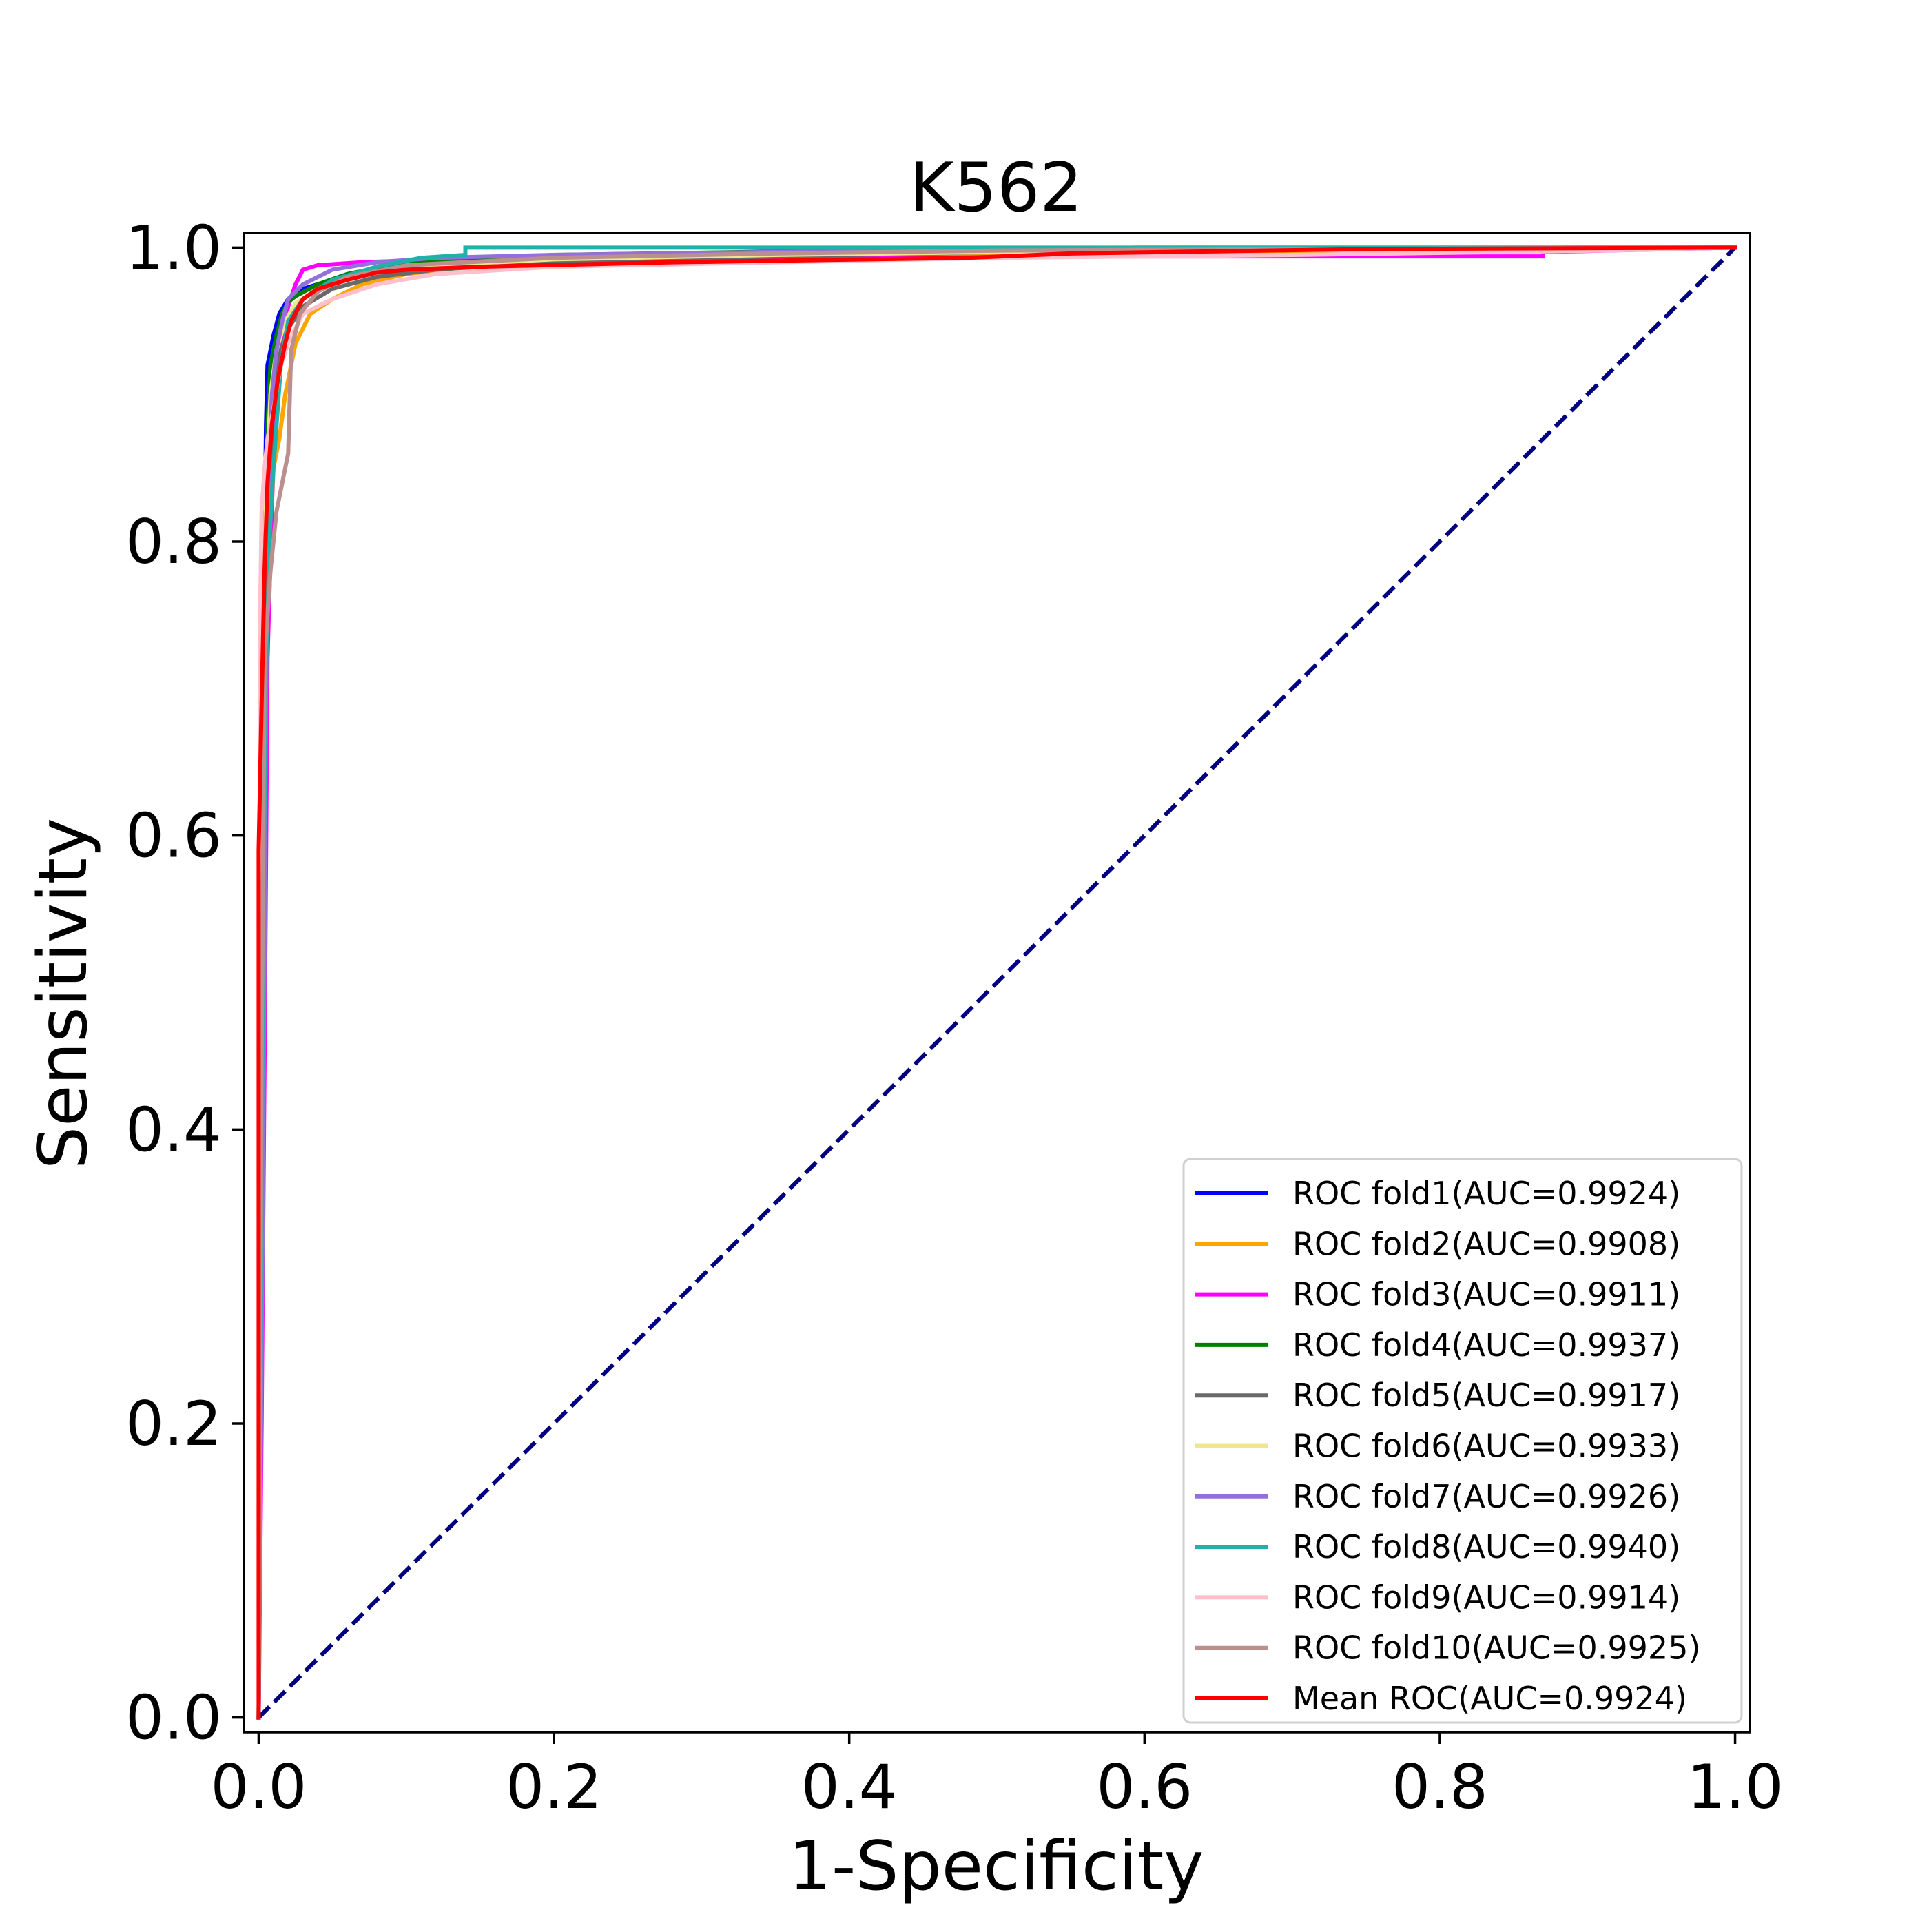 This screenshot has width=1929, height=1932. What do you see at coordinates (849, 1786) in the screenshot?
I see `x-tick-label: 0.4` at bounding box center [849, 1786].